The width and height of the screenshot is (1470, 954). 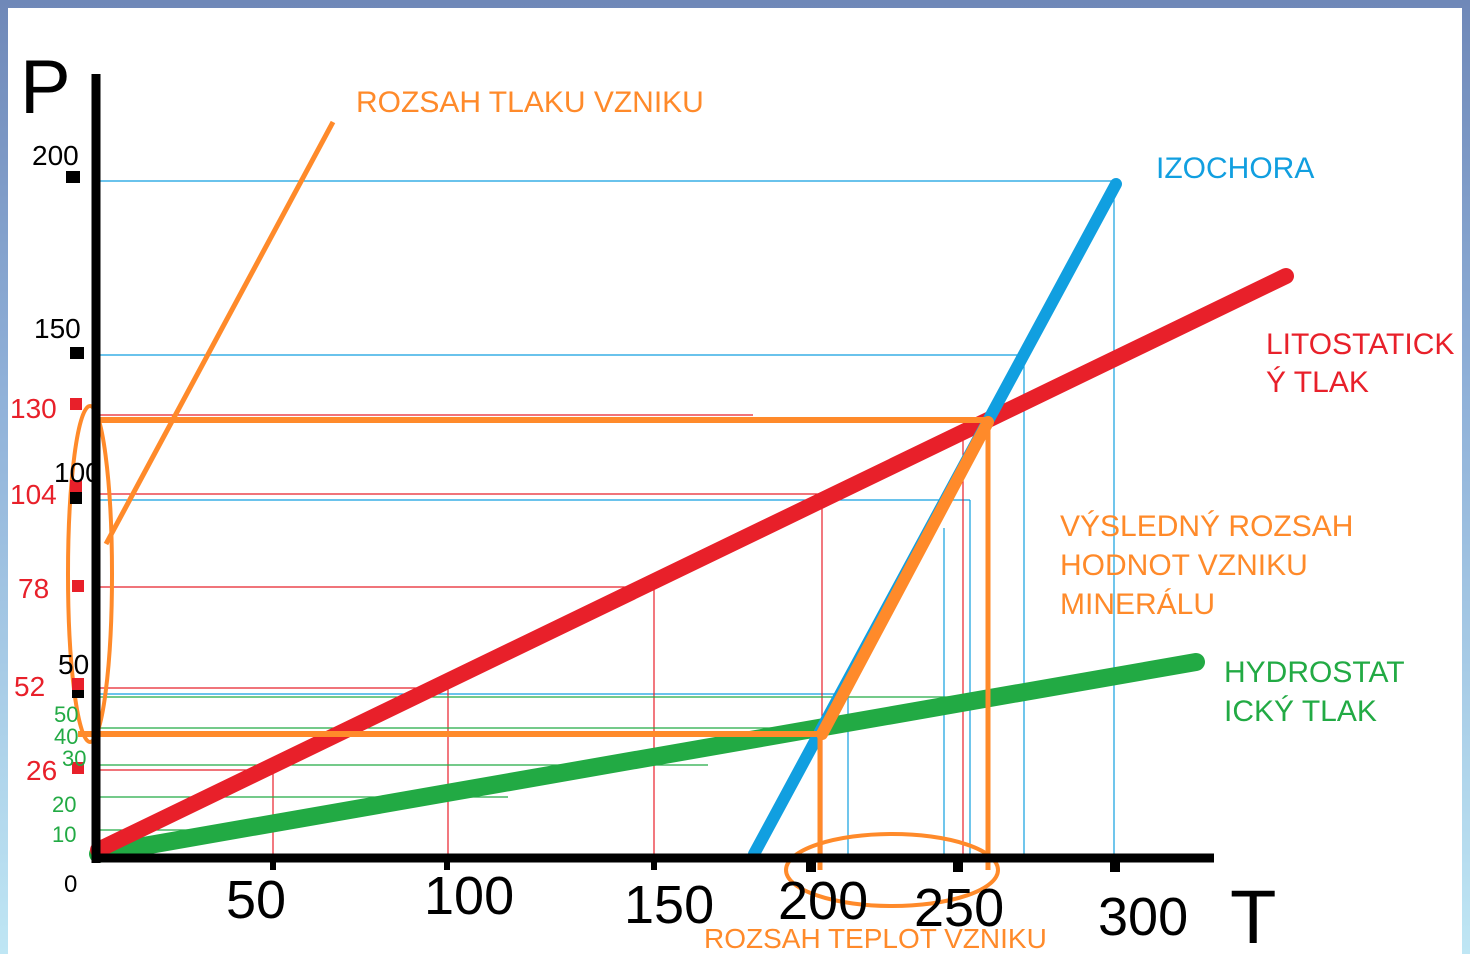 I want to click on y-tick-200: 200, so click(x=55, y=155).